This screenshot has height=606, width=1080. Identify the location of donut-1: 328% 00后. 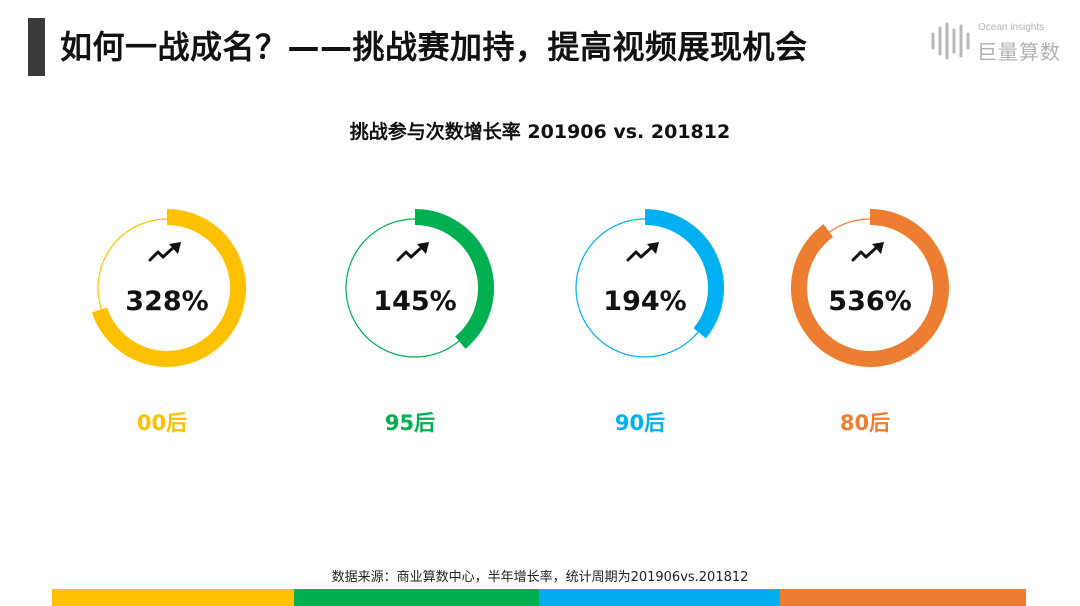
(168, 322).